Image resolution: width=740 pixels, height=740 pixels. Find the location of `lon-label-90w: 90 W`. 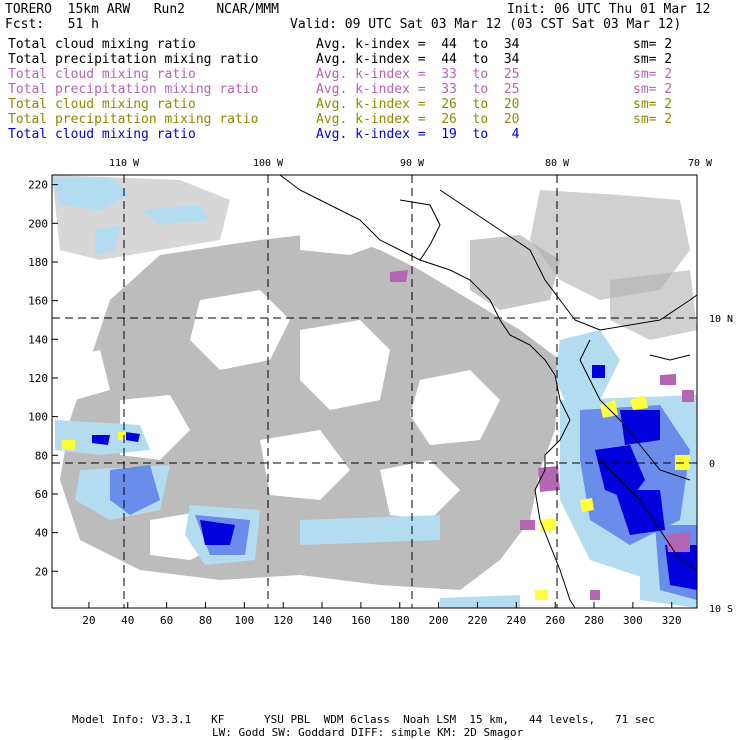

lon-label-90w: 90 W is located at coordinates (412, 163).